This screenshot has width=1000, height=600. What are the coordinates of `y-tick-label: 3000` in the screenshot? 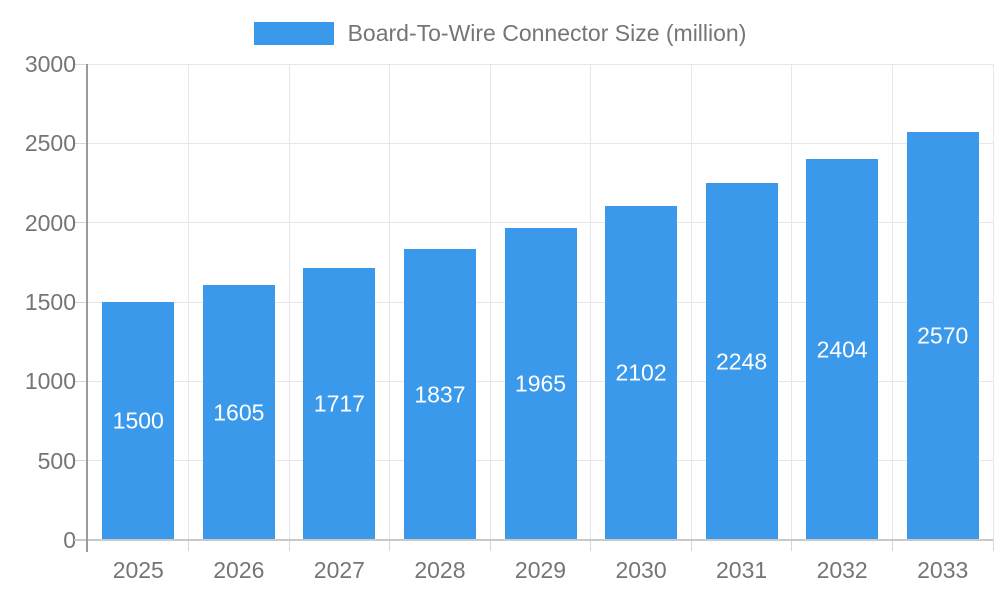 It's located at (50, 64).